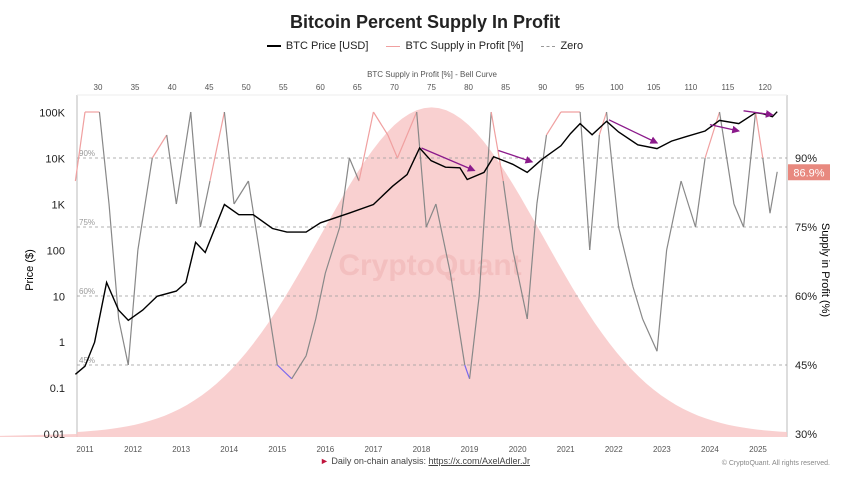  Describe the element at coordinates (52, 114) in the screenshot. I see `y-left-tick: 100K` at that location.